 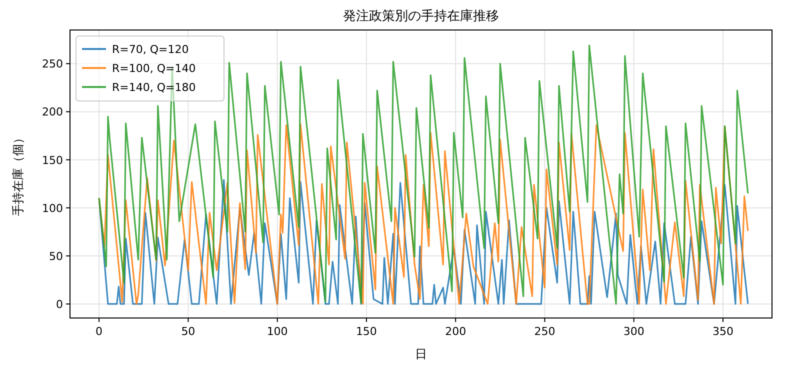 What do you see at coordinates (723, 331) in the screenshot?
I see `x-tick-label: 350` at bounding box center [723, 331].